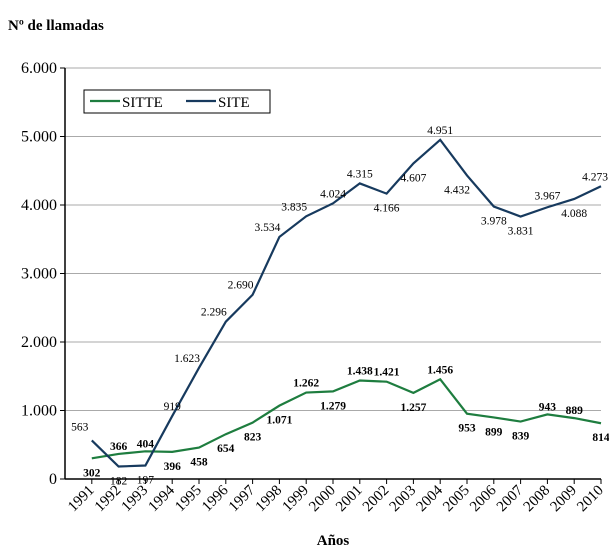 The width and height of the screenshot is (609, 557). Describe the element at coordinates (294, 207) in the screenshot. I see `data-label: 3.835` at that location.